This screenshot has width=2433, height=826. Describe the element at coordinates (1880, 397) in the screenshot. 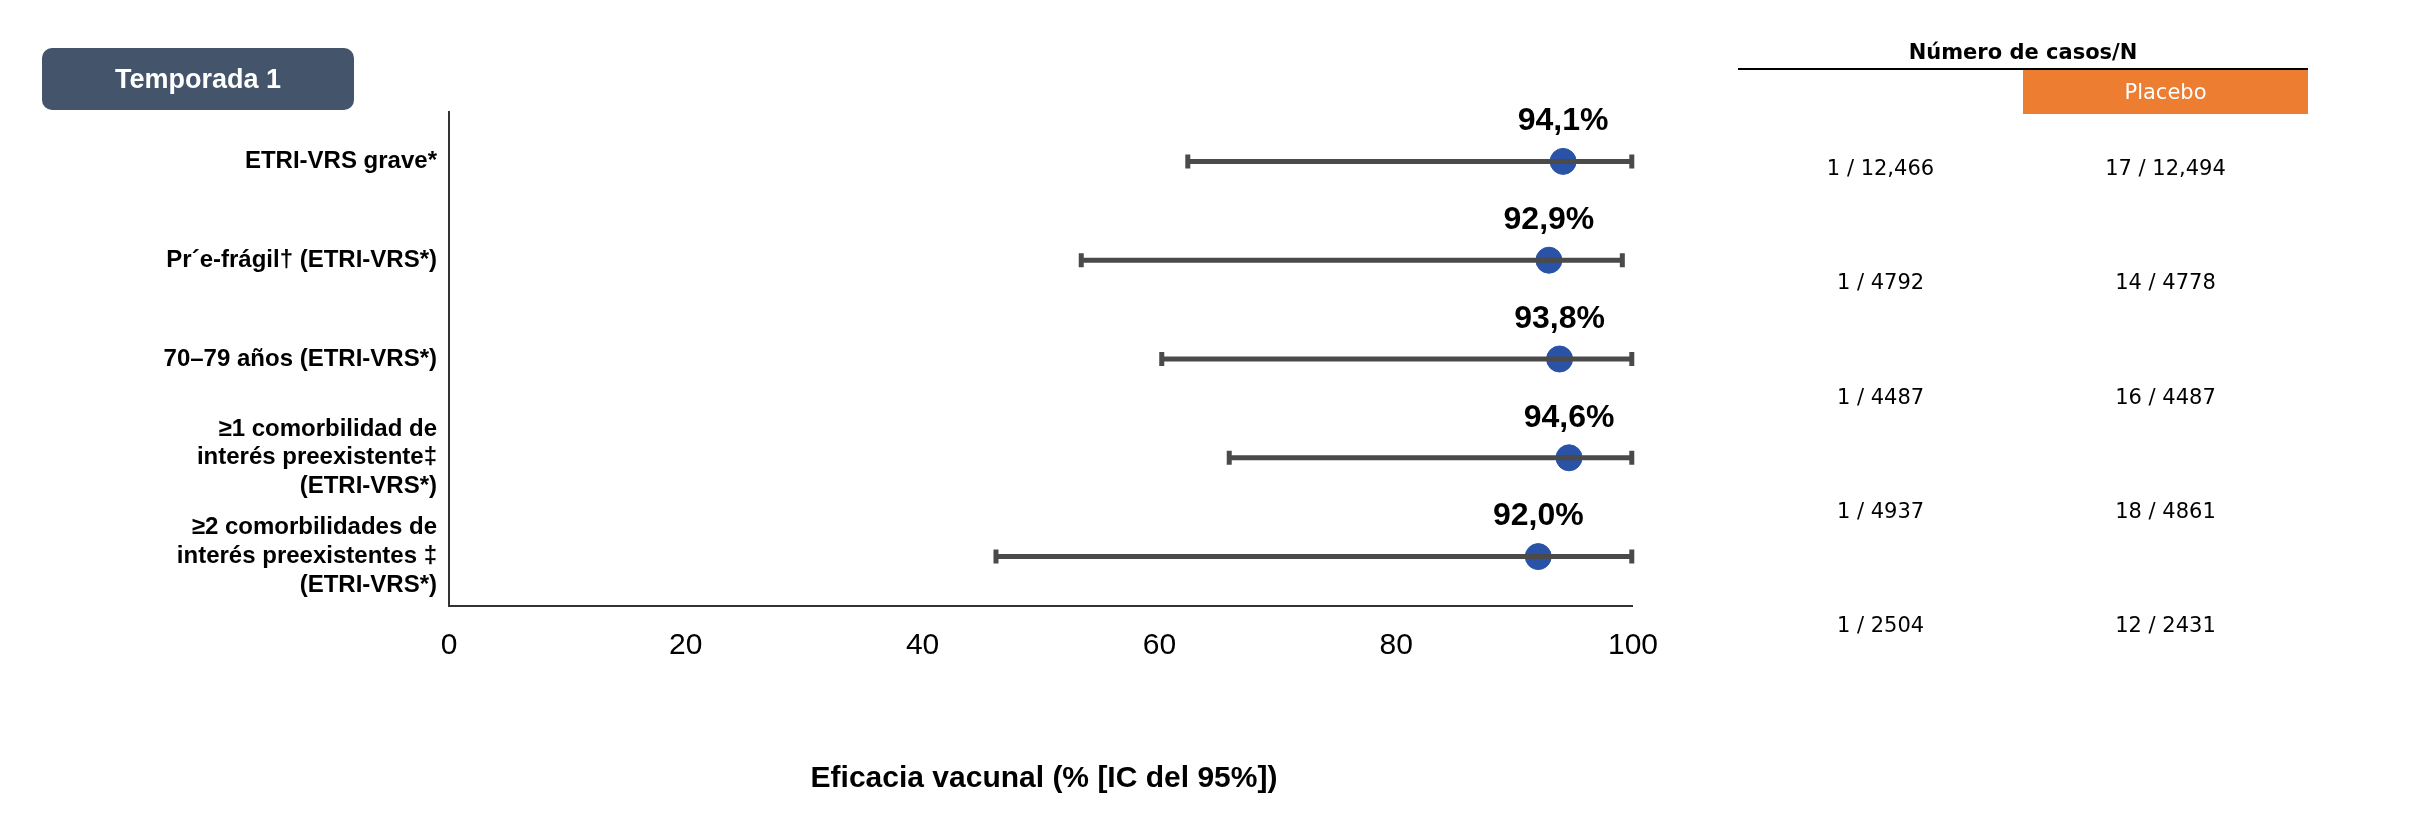

I see `text: 1 / 4487` at that location.